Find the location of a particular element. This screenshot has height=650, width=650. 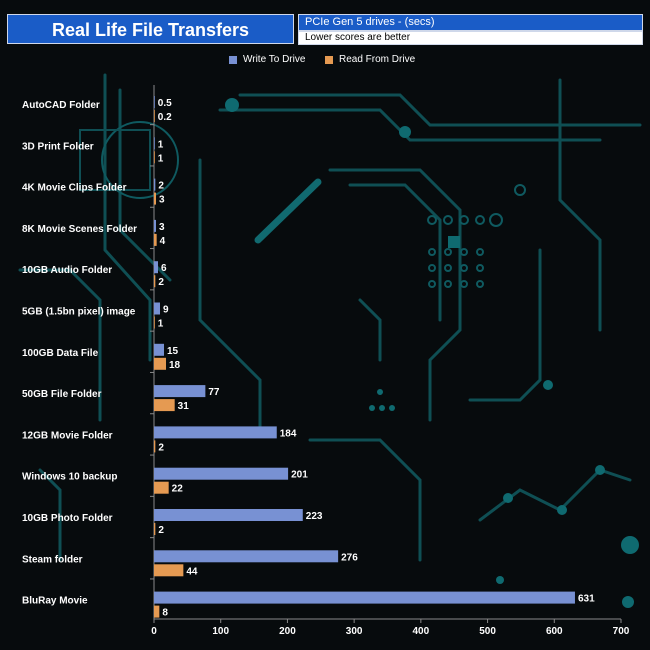

write-value-label: 3 is located at coordinates (162, 227).